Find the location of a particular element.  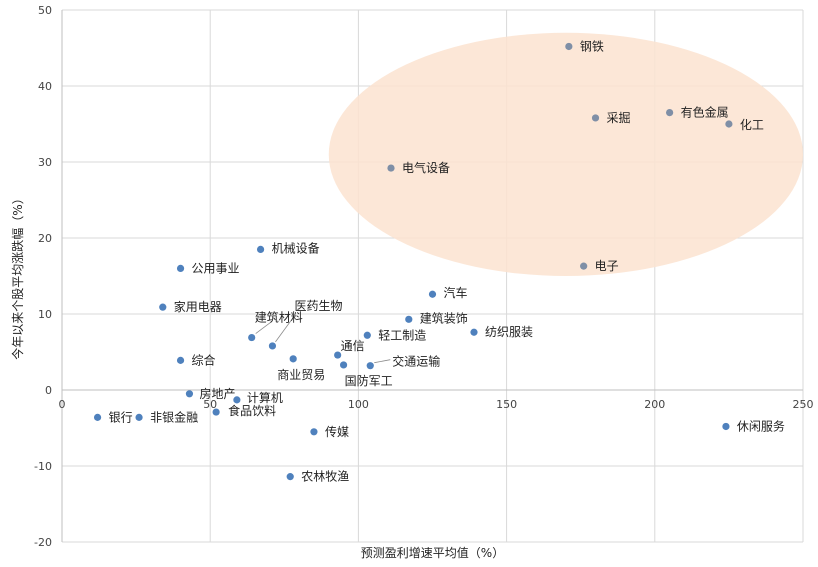

point-label: 食品饮料 is located at coordinates (252, 410).